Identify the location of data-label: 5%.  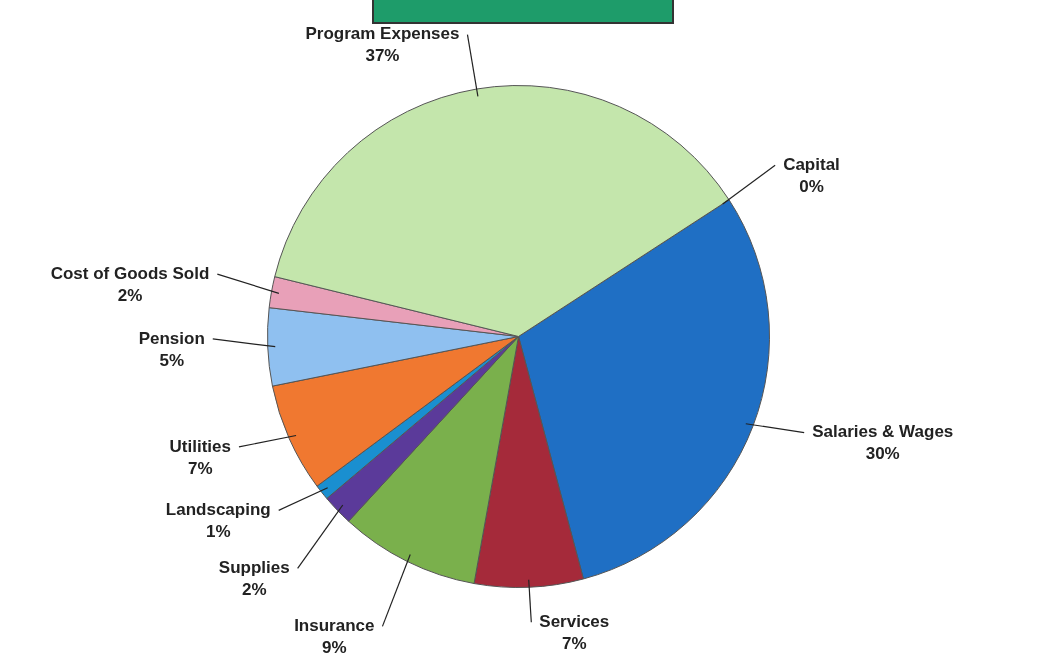
(171, 360).